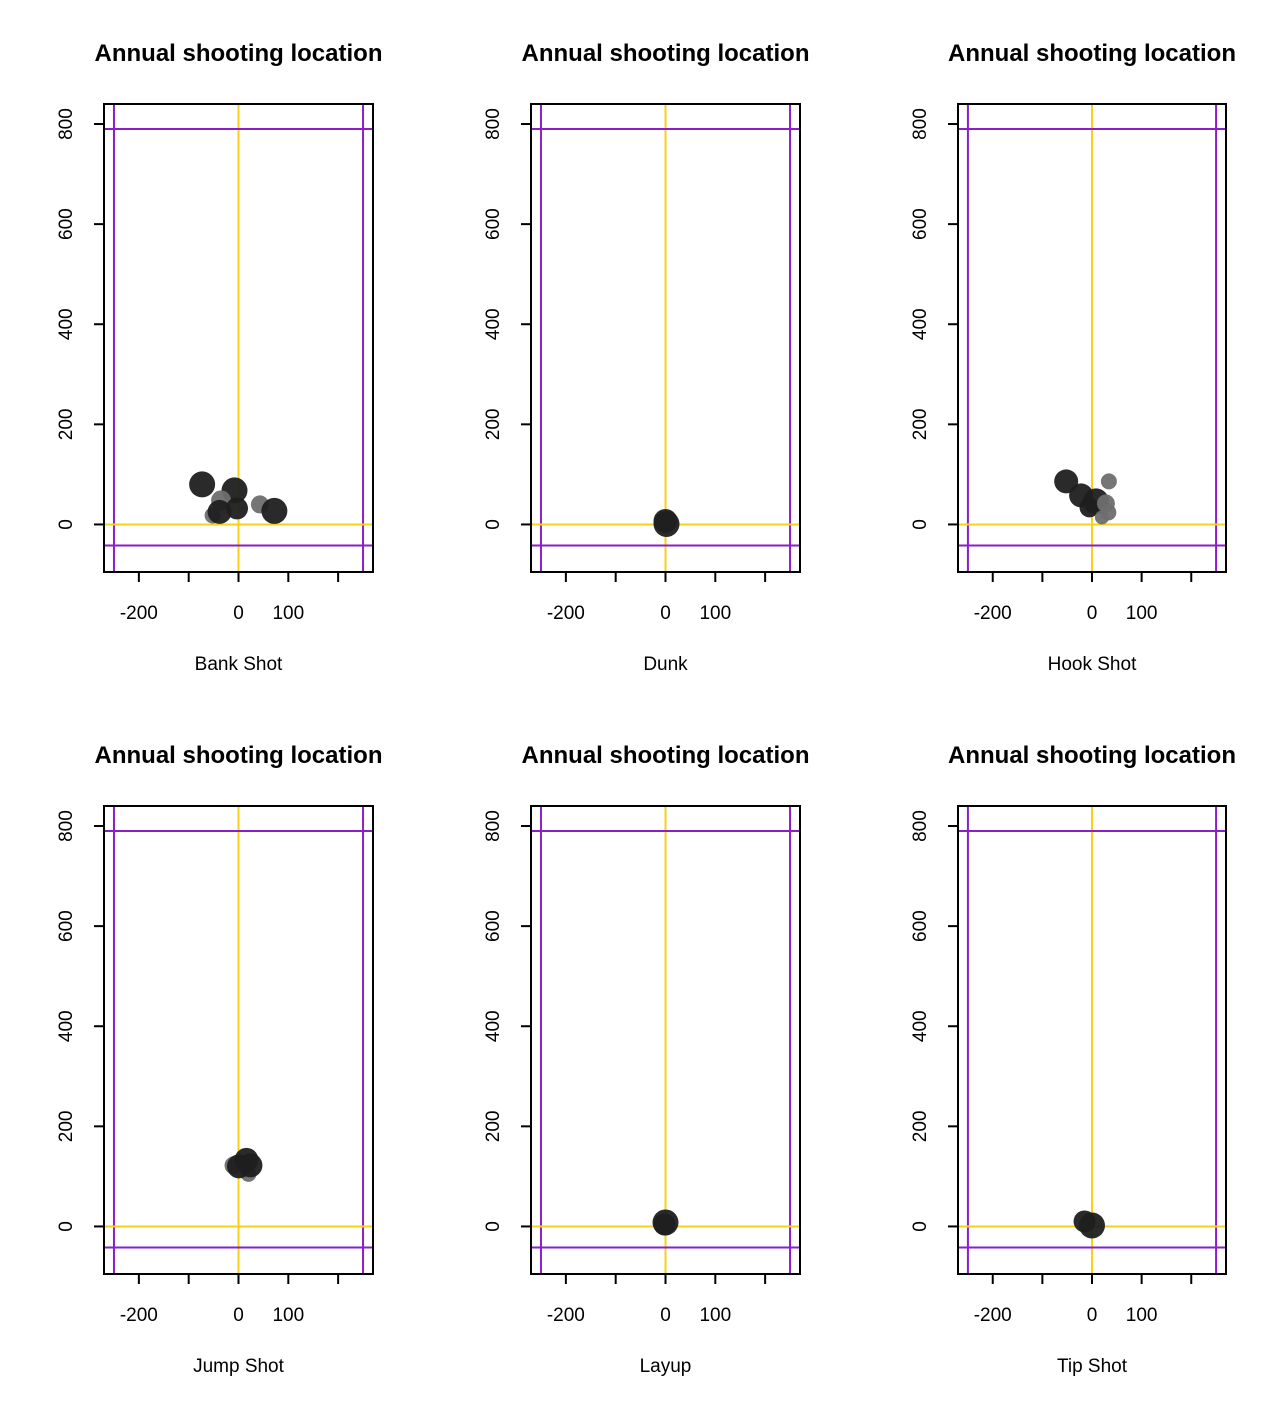 This screenshot has width=1280, height=1404. I want to click on x-axis-label: Jump Shot, so click(239, 1366).